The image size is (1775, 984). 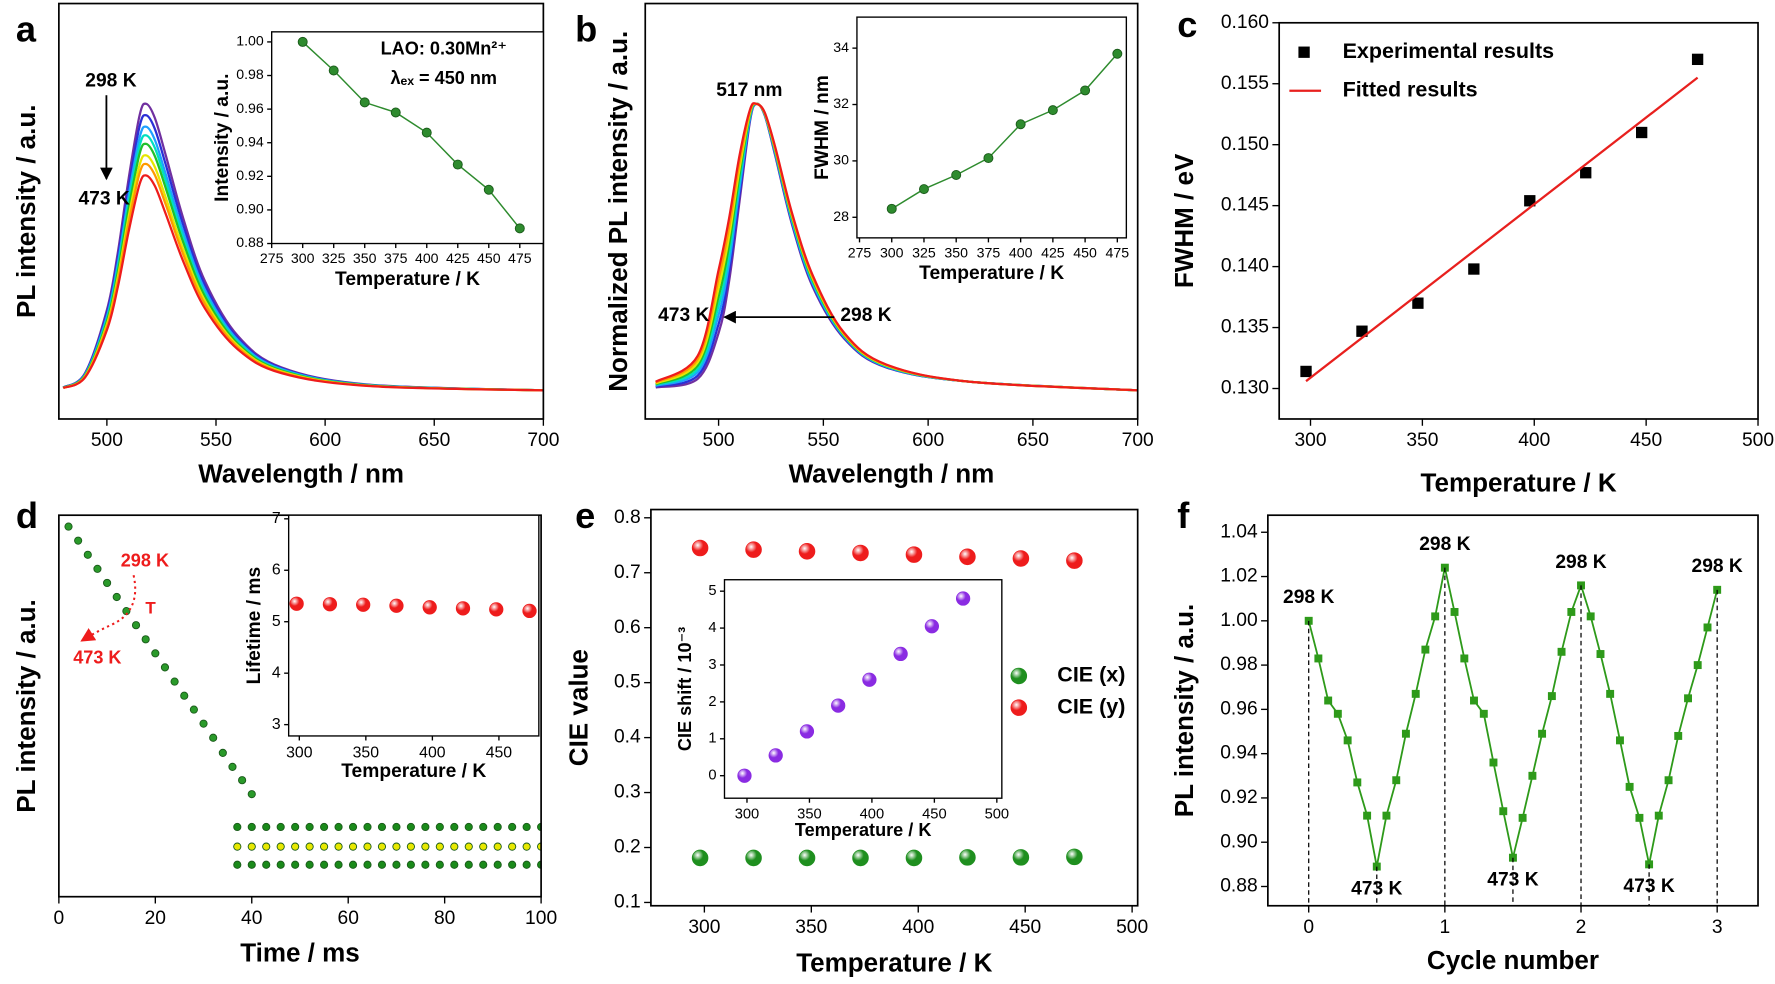 I want to click on axes-frame, so click(x=992, y=127).